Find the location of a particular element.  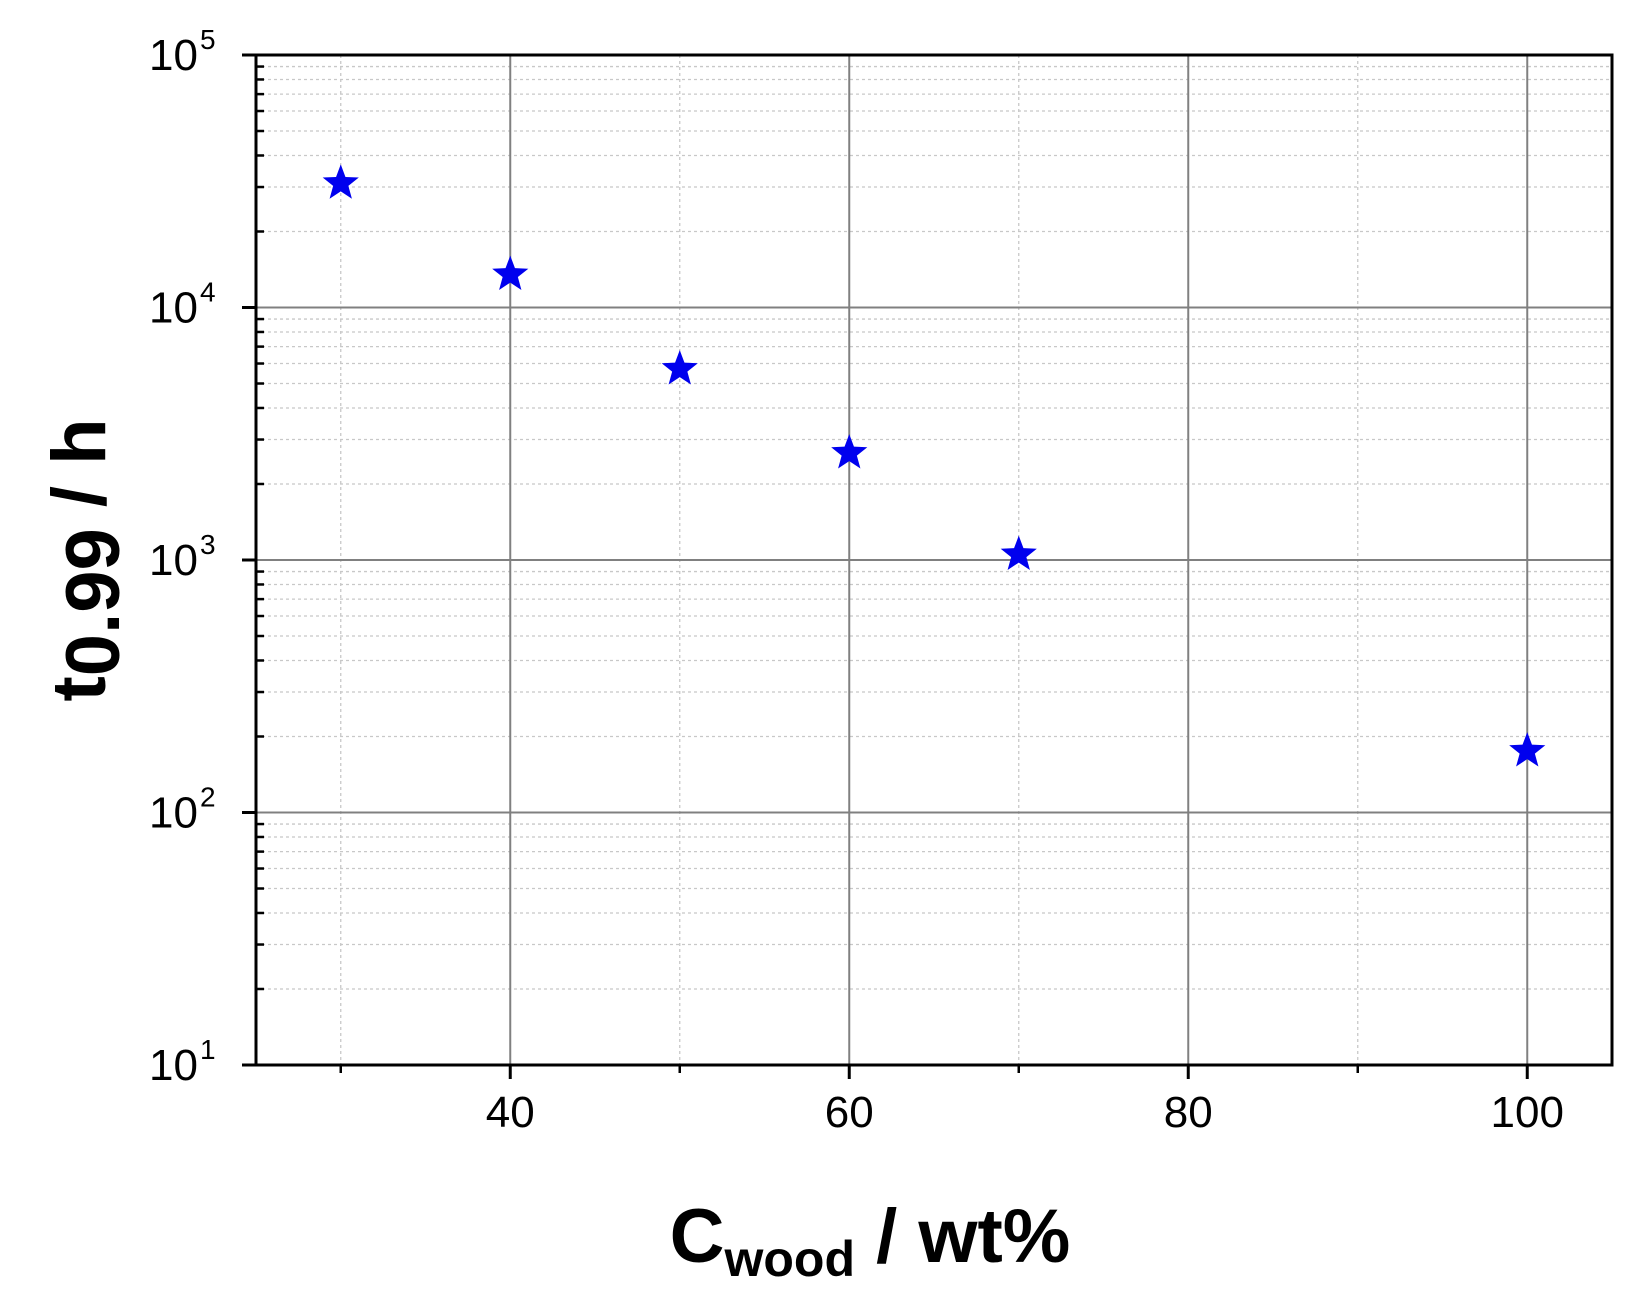

y-tick-exponent: 1 is located at coordinates (208, 1049).